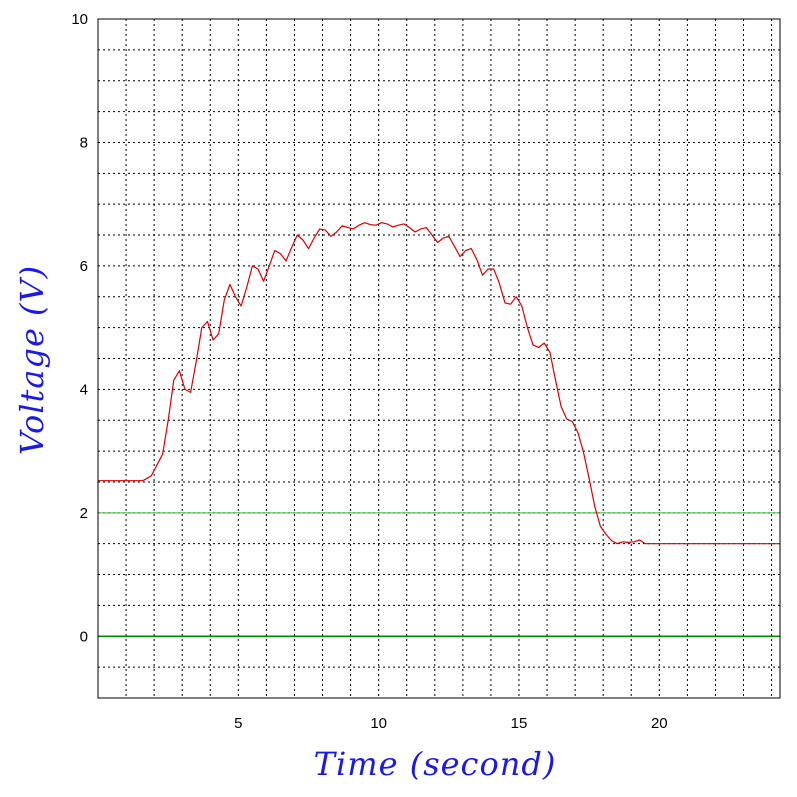 This screenshot has width=797, height=797. Describe the element at coordinates (519, 723) in the screenshot. I see `x-tick-label: 15` at that location.